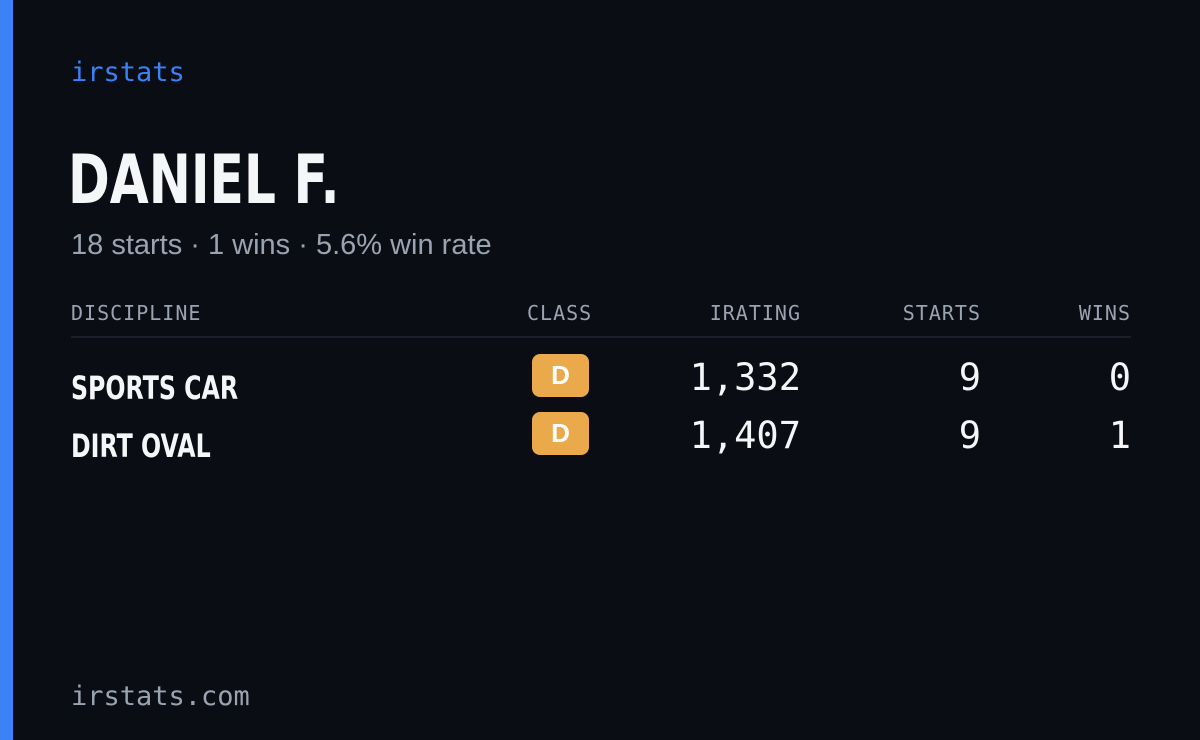 This screenshot has height=740, width=1200. Describe the element at coordinates (155, 388) in the screenshot. I see `discipline-name: SPORTS CAR` at that location.